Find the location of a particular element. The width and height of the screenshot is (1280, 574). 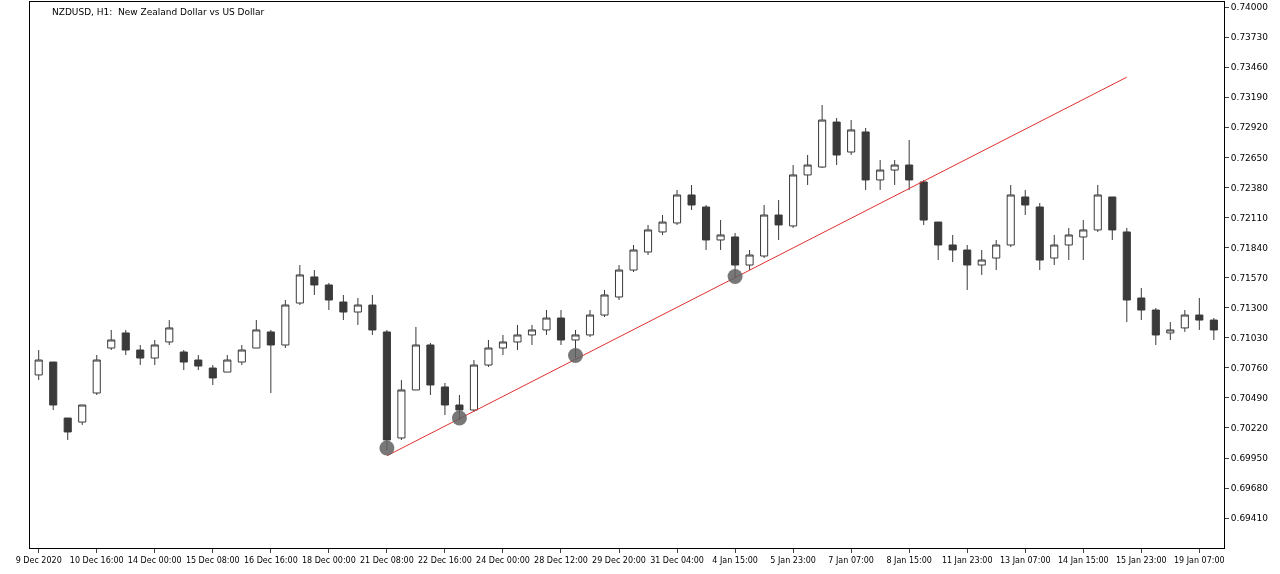

y-tick-label: 0.72650 is located at coordinates (1249, 157).